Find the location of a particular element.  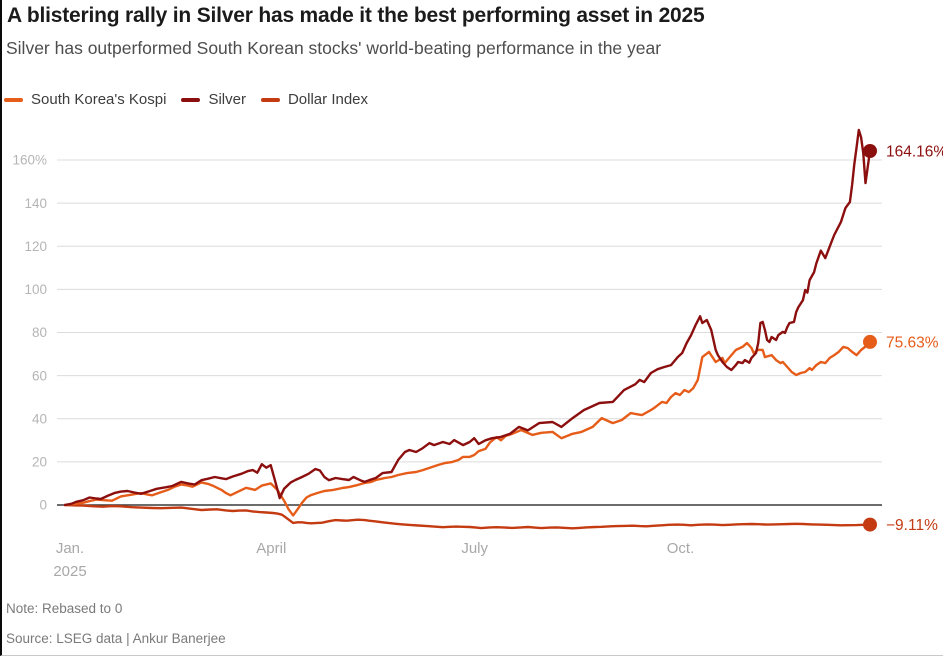

kospi-line-swatch-icon is located at coordinates (13, 99).